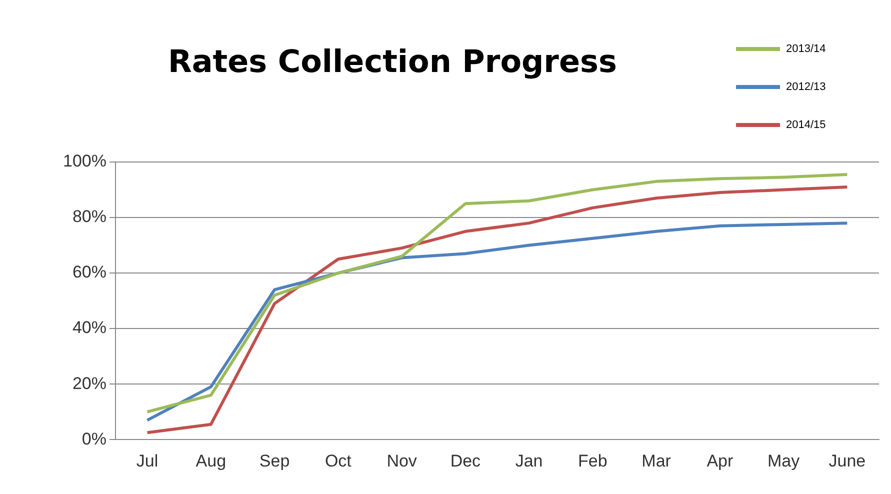  What do you see at coordinates (783, 460) in the screenshot?
I see `x-tick-label: May` at bounding box center [783, 460].